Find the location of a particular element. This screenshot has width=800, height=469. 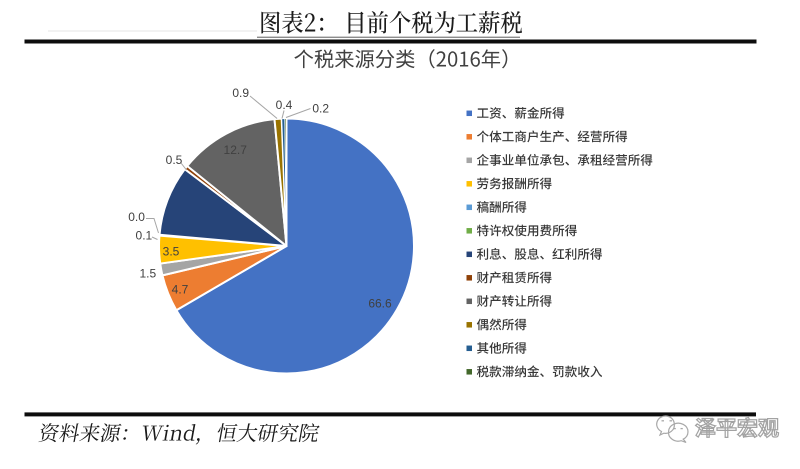

svg-text: 0.4 is located at coordinates (284, 105).